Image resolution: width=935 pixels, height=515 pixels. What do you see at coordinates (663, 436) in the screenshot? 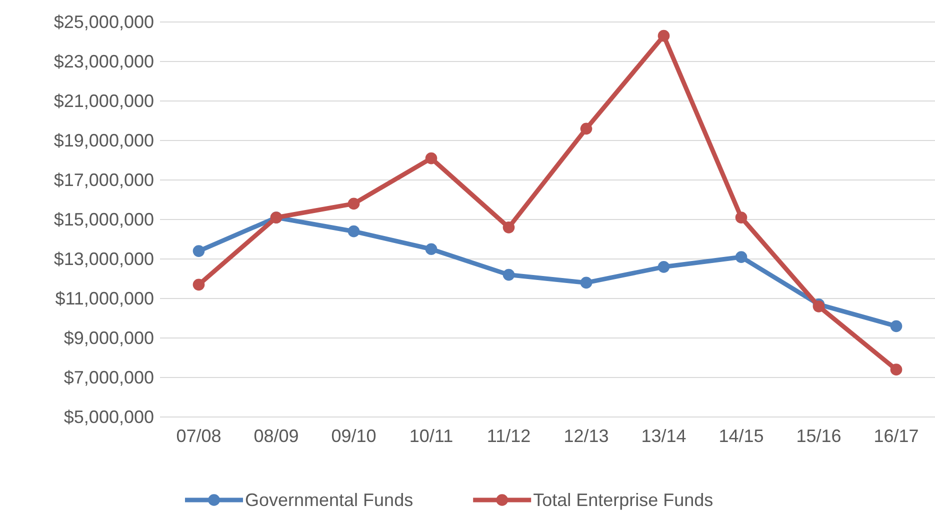
I see `x-tick-label: 13/14` at bounding box center [663, 436].